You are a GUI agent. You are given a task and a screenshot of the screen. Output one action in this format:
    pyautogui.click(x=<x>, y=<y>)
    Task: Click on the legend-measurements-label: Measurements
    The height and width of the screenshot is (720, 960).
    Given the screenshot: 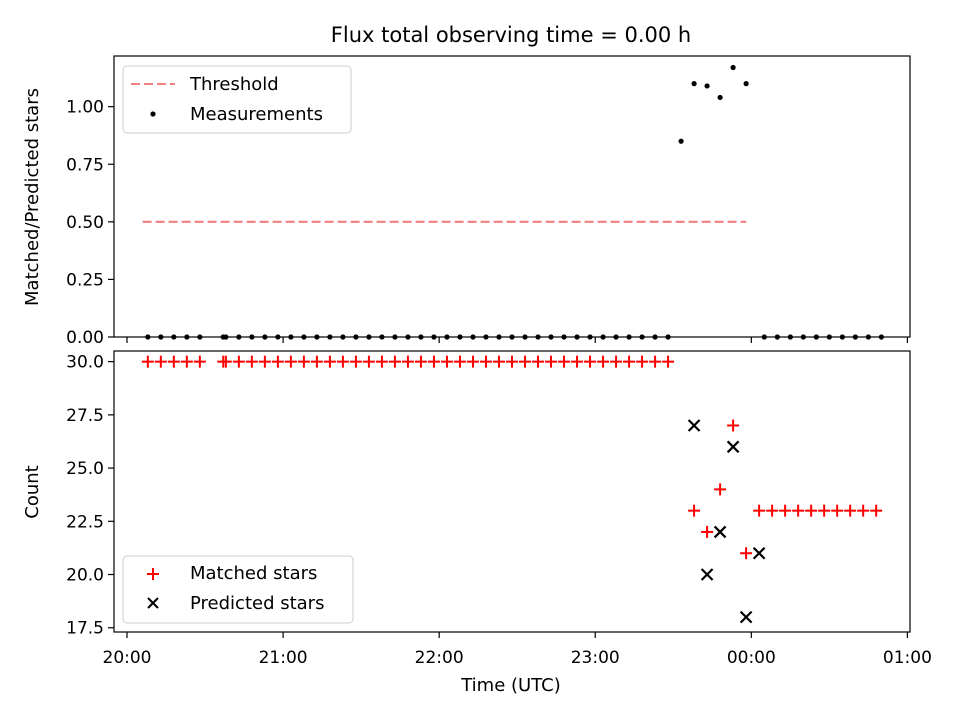 What is the action you would take?
    pyautogui.click(x=256, y=114)
    